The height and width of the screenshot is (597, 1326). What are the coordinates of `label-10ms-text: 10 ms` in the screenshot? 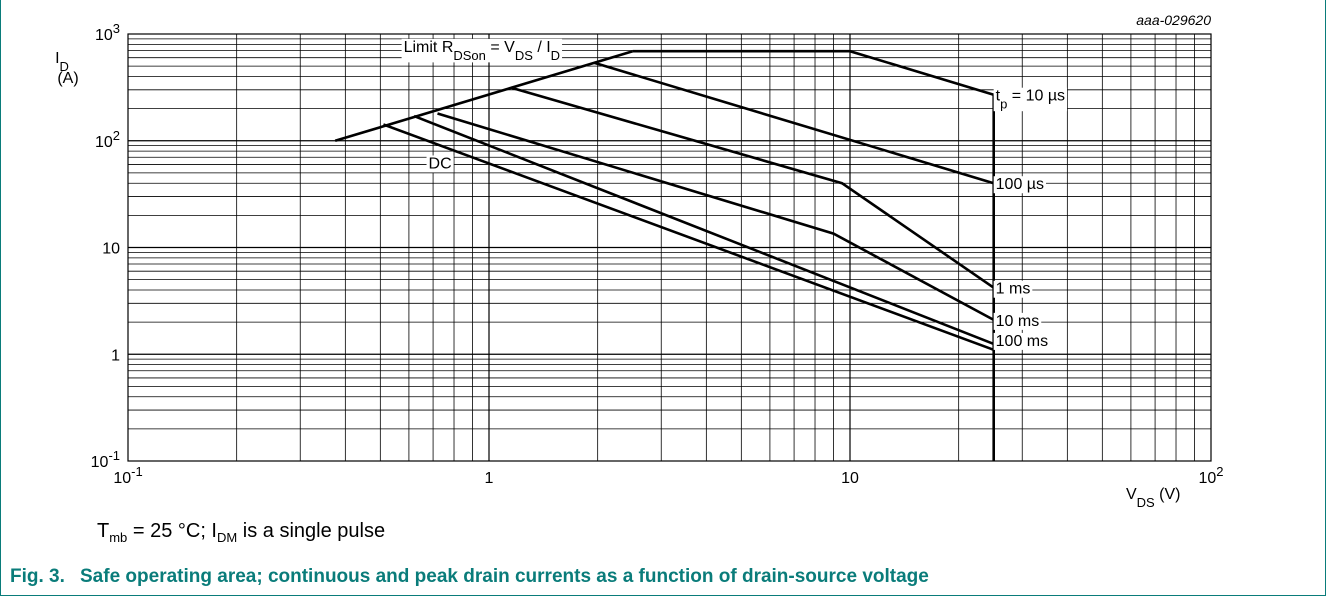 It's located at (1018, 321).